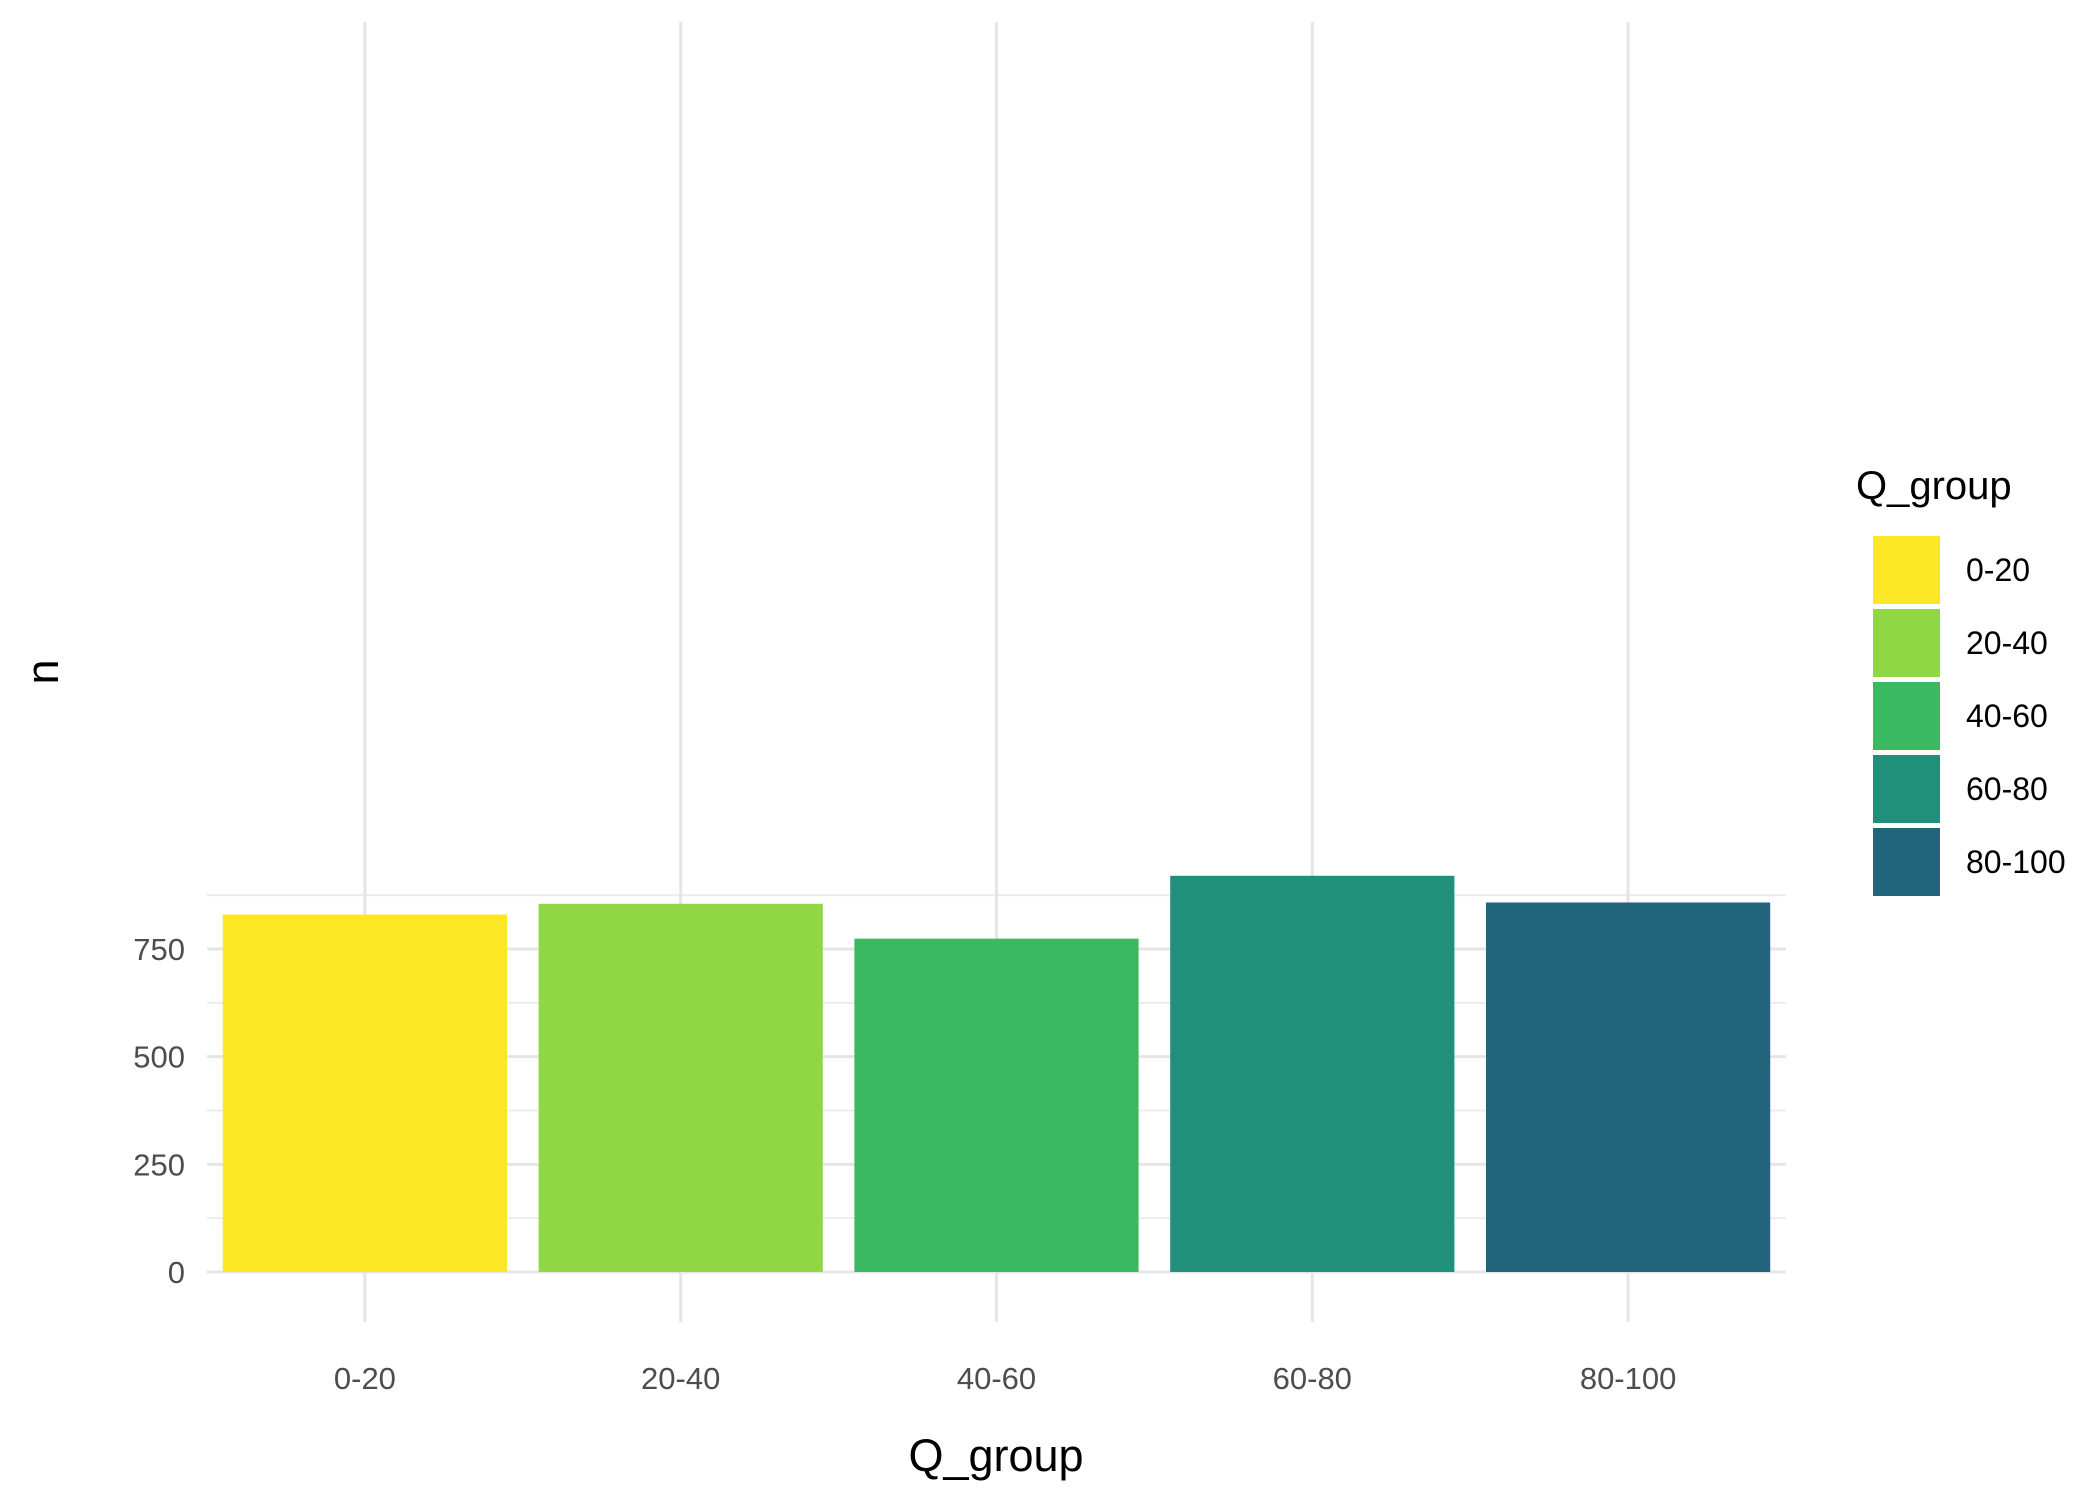 The height and width of the screenshot is (1500, 2100). Describe the element at coordinates (1934, 486) in the screenshot. I see `legend-title: Q_group` at that location.